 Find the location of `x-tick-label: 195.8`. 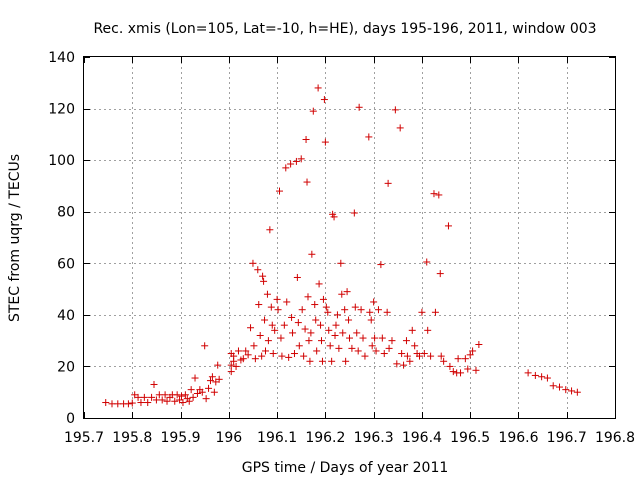

x-tick-label: 195.8 is located at coordinates (132, 438).